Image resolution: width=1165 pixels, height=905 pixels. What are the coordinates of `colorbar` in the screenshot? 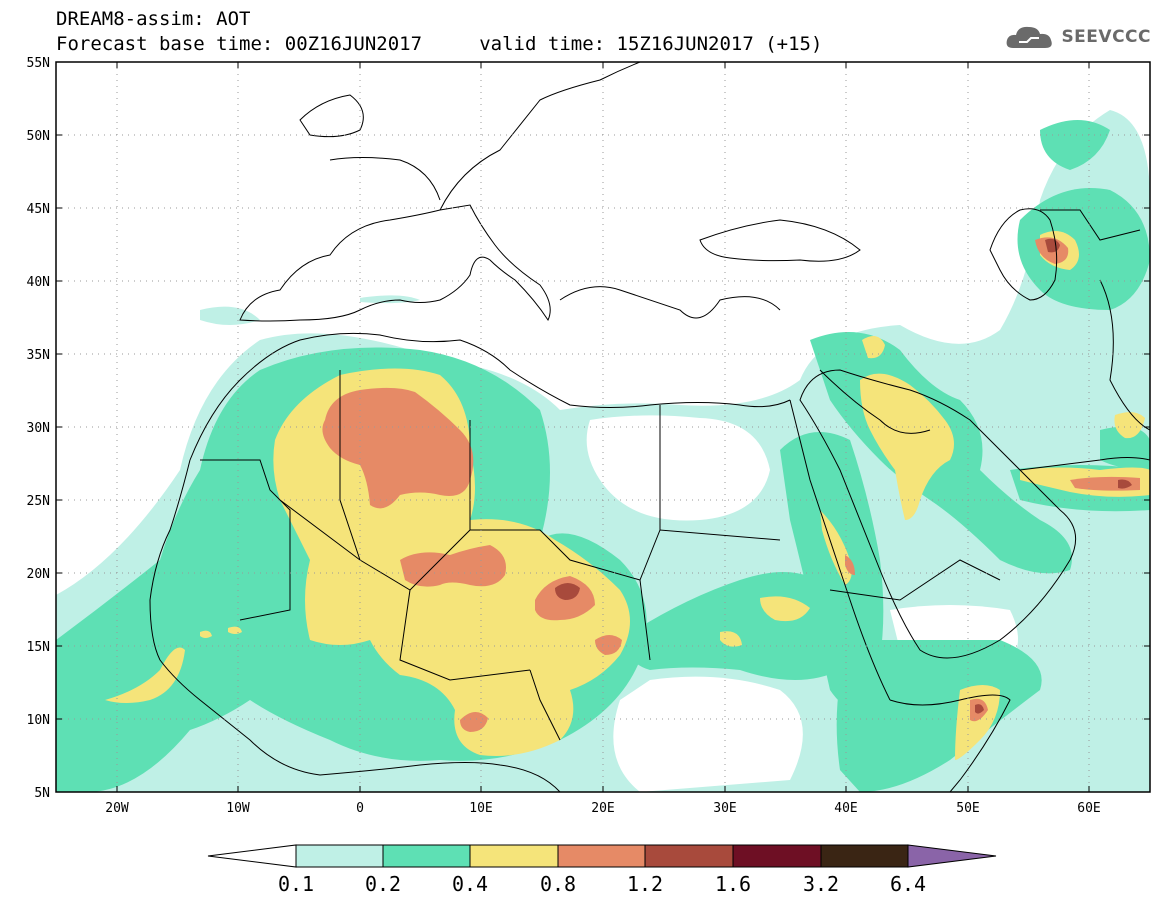 It's located at (602, 856).